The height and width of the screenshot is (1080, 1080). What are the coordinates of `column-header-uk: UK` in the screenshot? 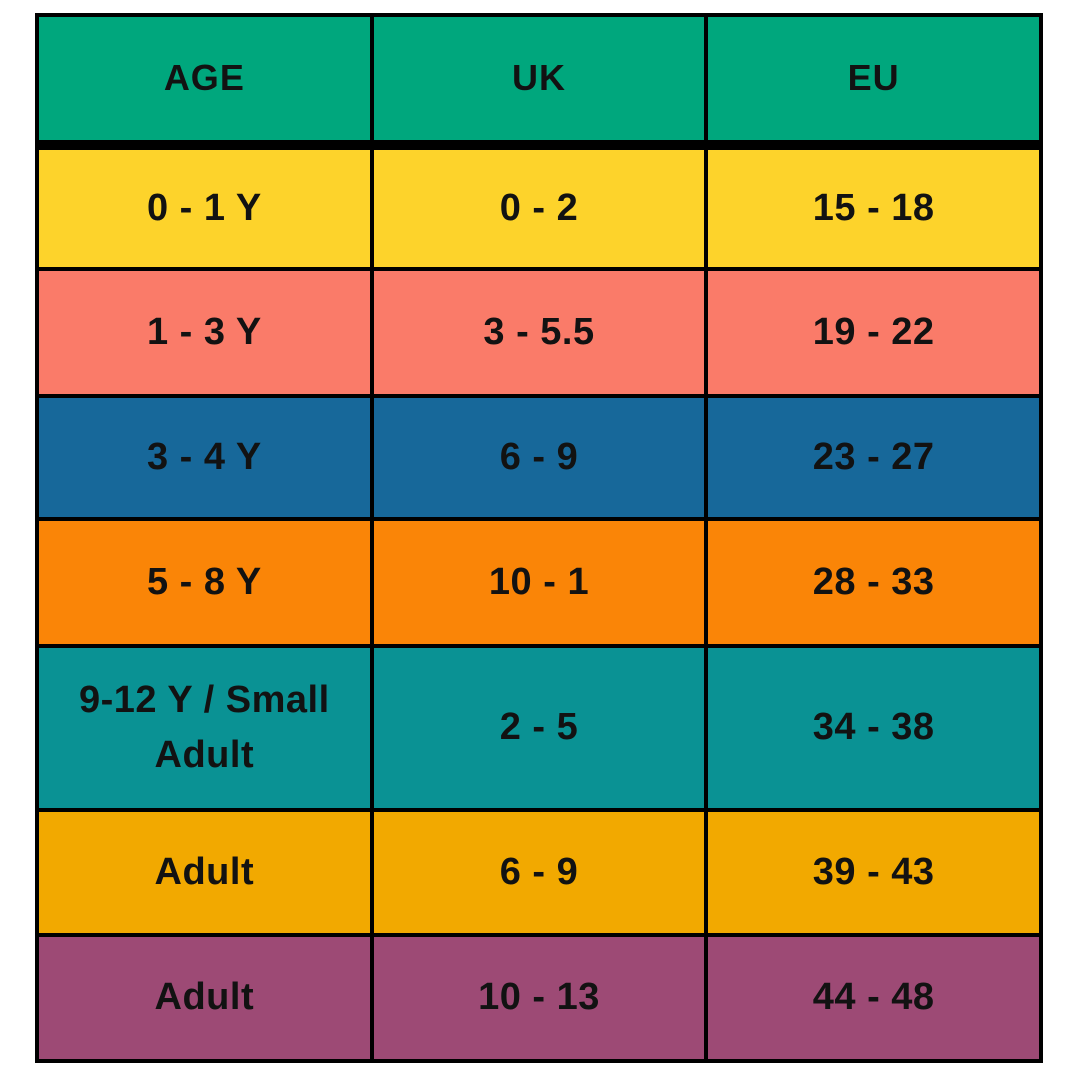 It's located at (539, 78).